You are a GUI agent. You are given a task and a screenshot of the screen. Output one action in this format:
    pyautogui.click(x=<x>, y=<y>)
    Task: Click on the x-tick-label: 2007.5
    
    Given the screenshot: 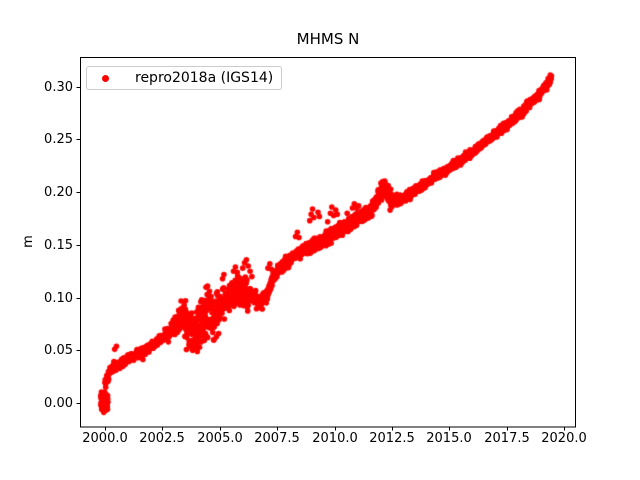 What is the action you would take?
    pyautogui.click(x=277, y=438)
    